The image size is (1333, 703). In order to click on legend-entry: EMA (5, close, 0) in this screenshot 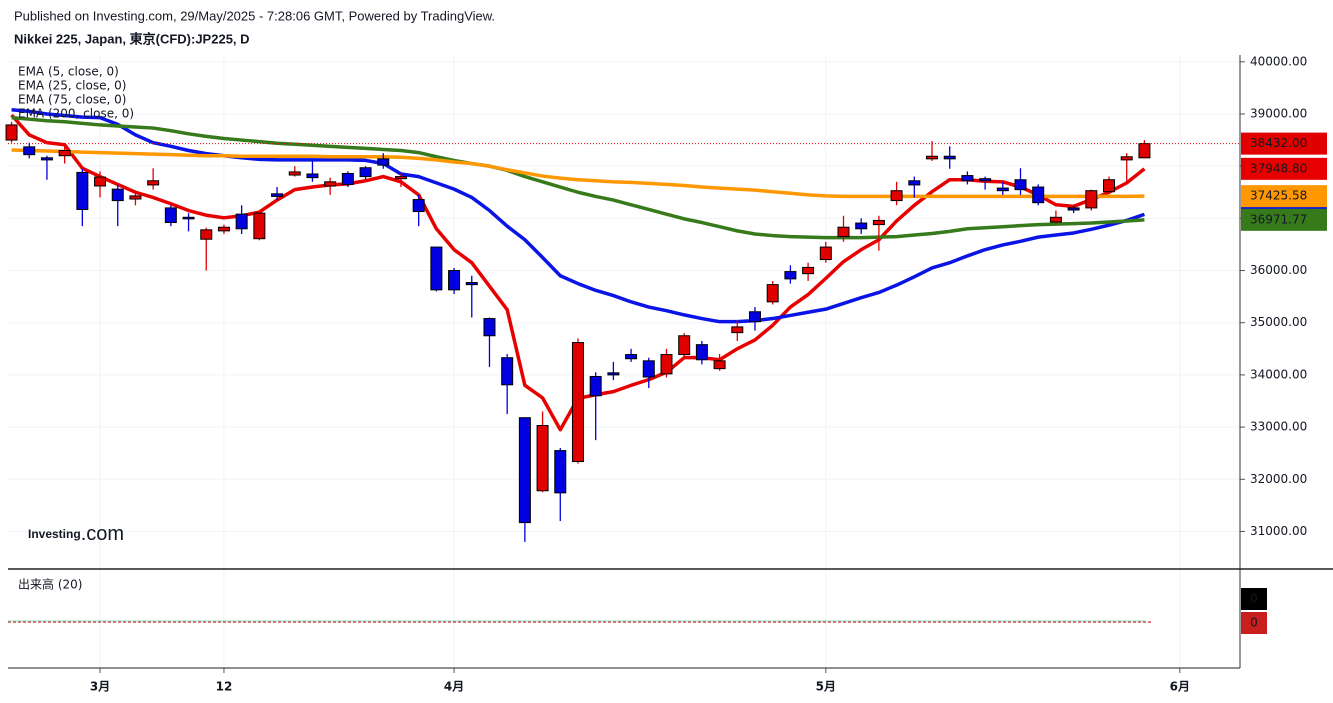, I will do `click(68, 72)`.